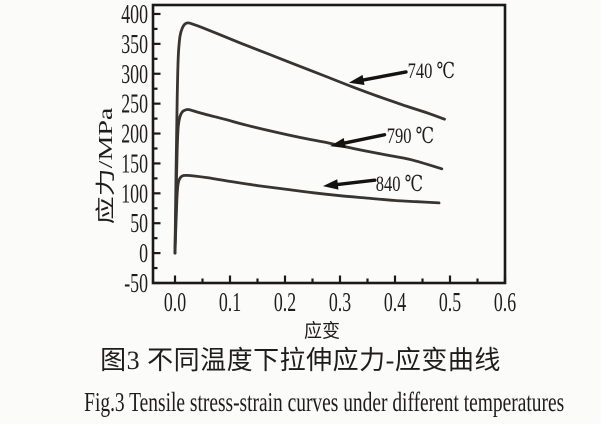 This screenshot has width=601, height=424. I want to click on y-tick-label: 300, so click(134, 74).